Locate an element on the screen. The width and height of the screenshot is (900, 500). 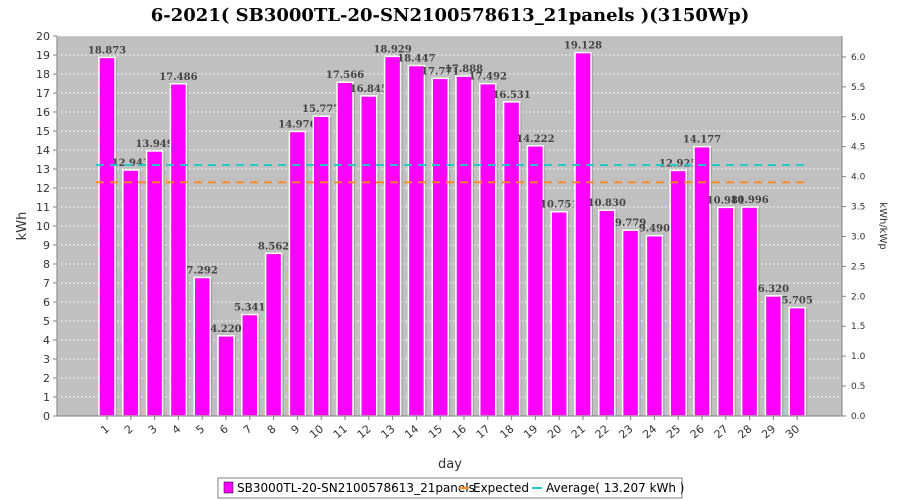
x-tick-label-1: 1 is located at coordinates (105, 429).